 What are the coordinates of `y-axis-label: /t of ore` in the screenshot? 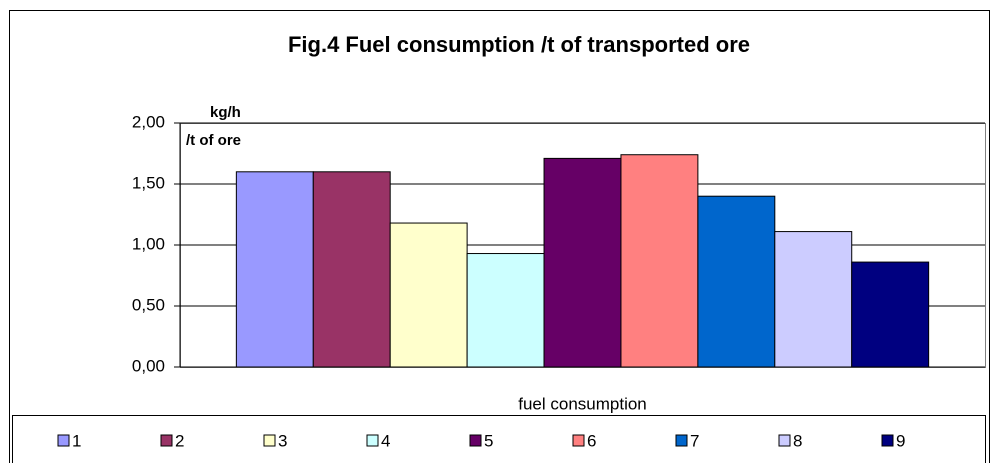 It's located at (213, 140).